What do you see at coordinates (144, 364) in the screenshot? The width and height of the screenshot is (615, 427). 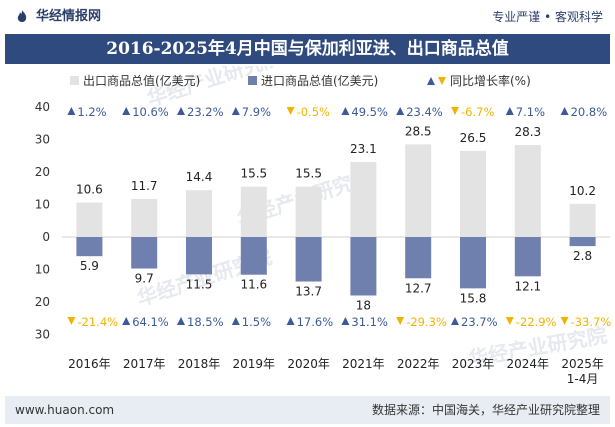 I see `x-tick-label: 2017年` at bounding box center [144, 364].